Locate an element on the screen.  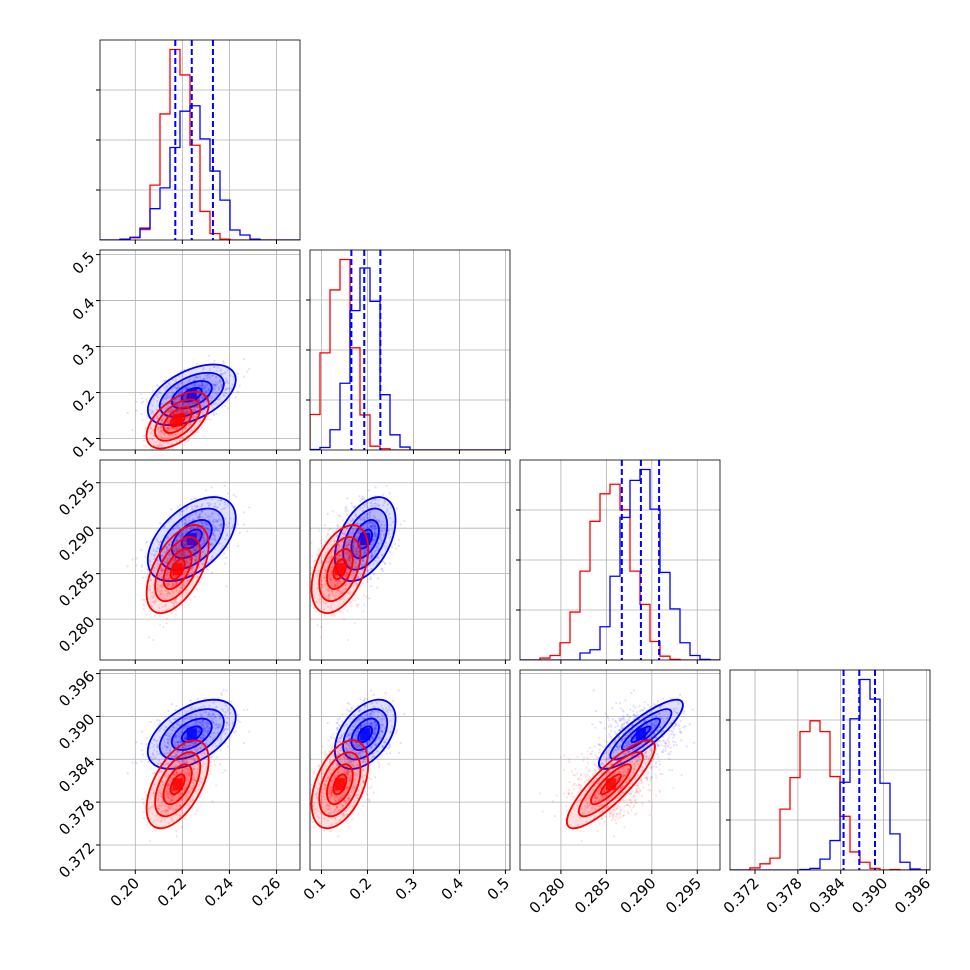
panel-grid is located at coordinates (410, 350).